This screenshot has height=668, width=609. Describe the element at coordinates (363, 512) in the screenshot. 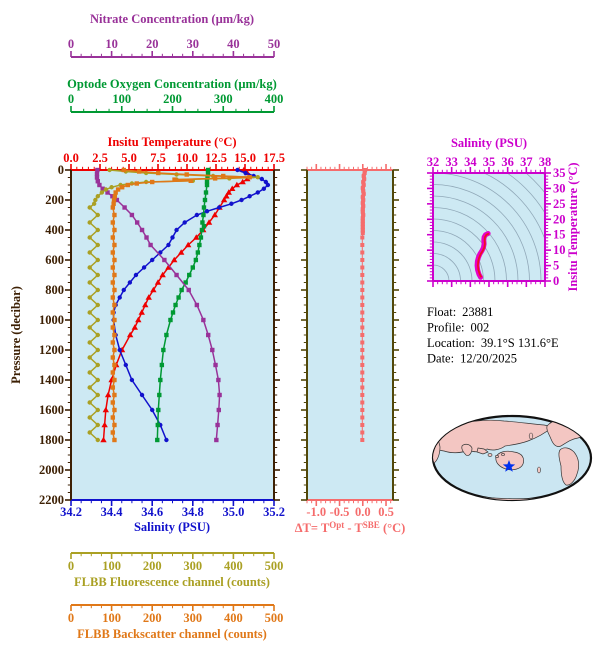

I see `tick-label-dt: 0.0` at that location.